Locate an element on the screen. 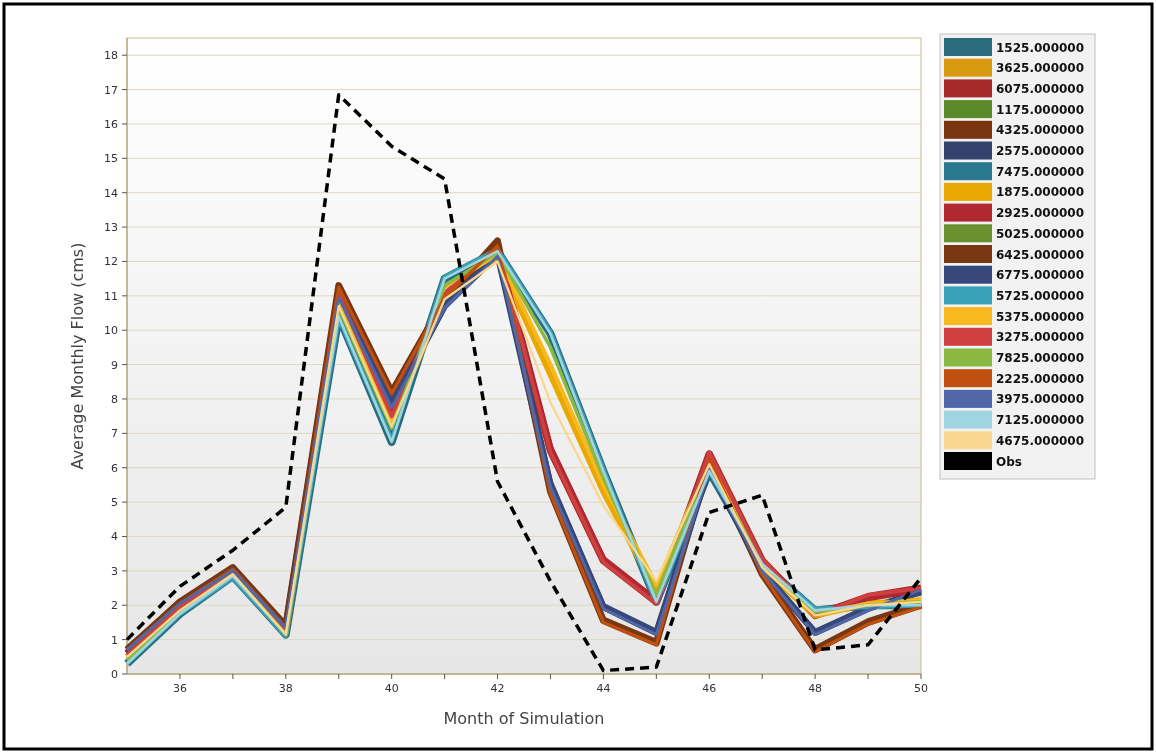 This screenshot has height=753, width=1156. x-tick-label: 42 is located at coordinates (497, 688).